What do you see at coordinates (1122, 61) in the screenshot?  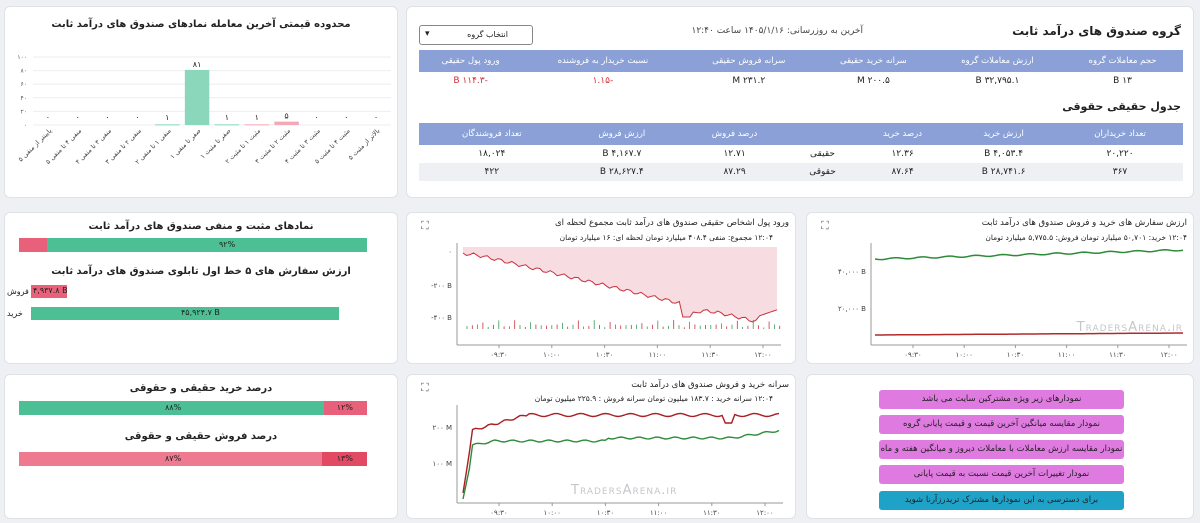 I see `column-header: حجم معاملات گروه` at bounding box center [1122, 61].